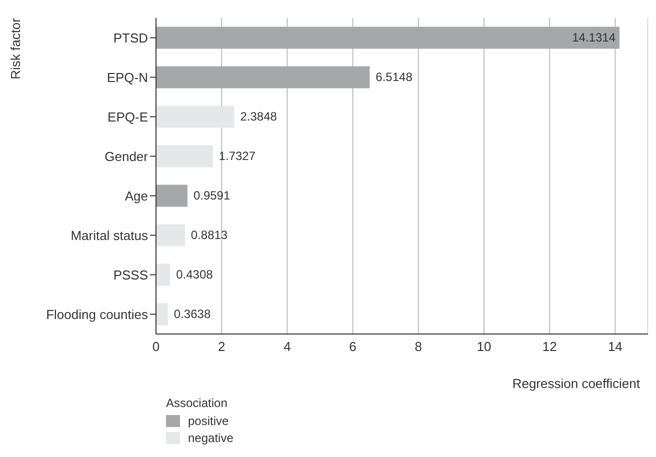 This screenshot has height=457, width=656. What do you see at coordinates (211, 195) in the screenshot?
I see `data-label: 0.9591` at bounding box center [211, 195].